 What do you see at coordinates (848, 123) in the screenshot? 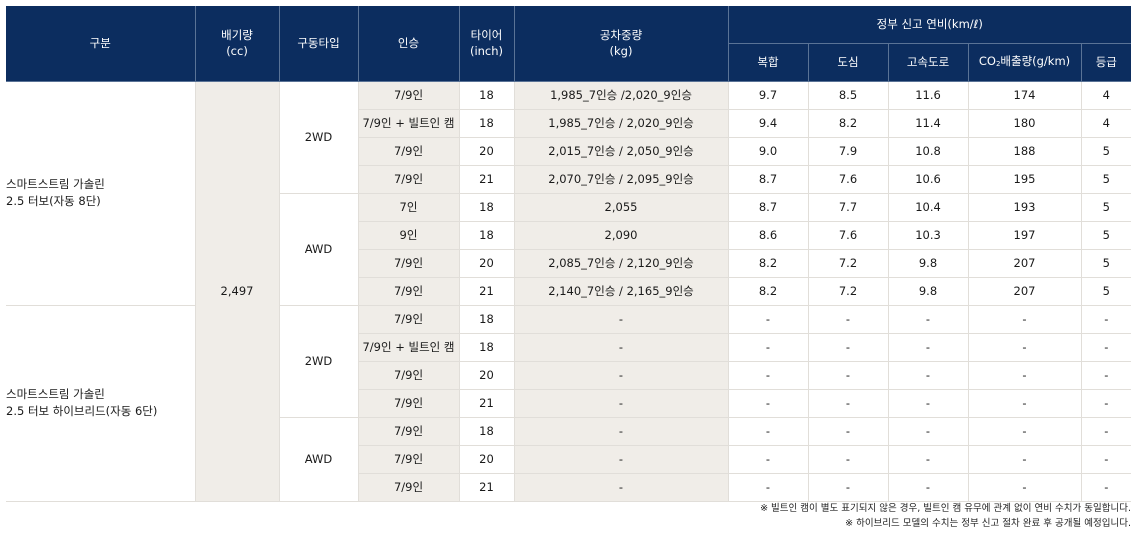
I see `city-cell: 8.2` at bounding box center [848, 123].